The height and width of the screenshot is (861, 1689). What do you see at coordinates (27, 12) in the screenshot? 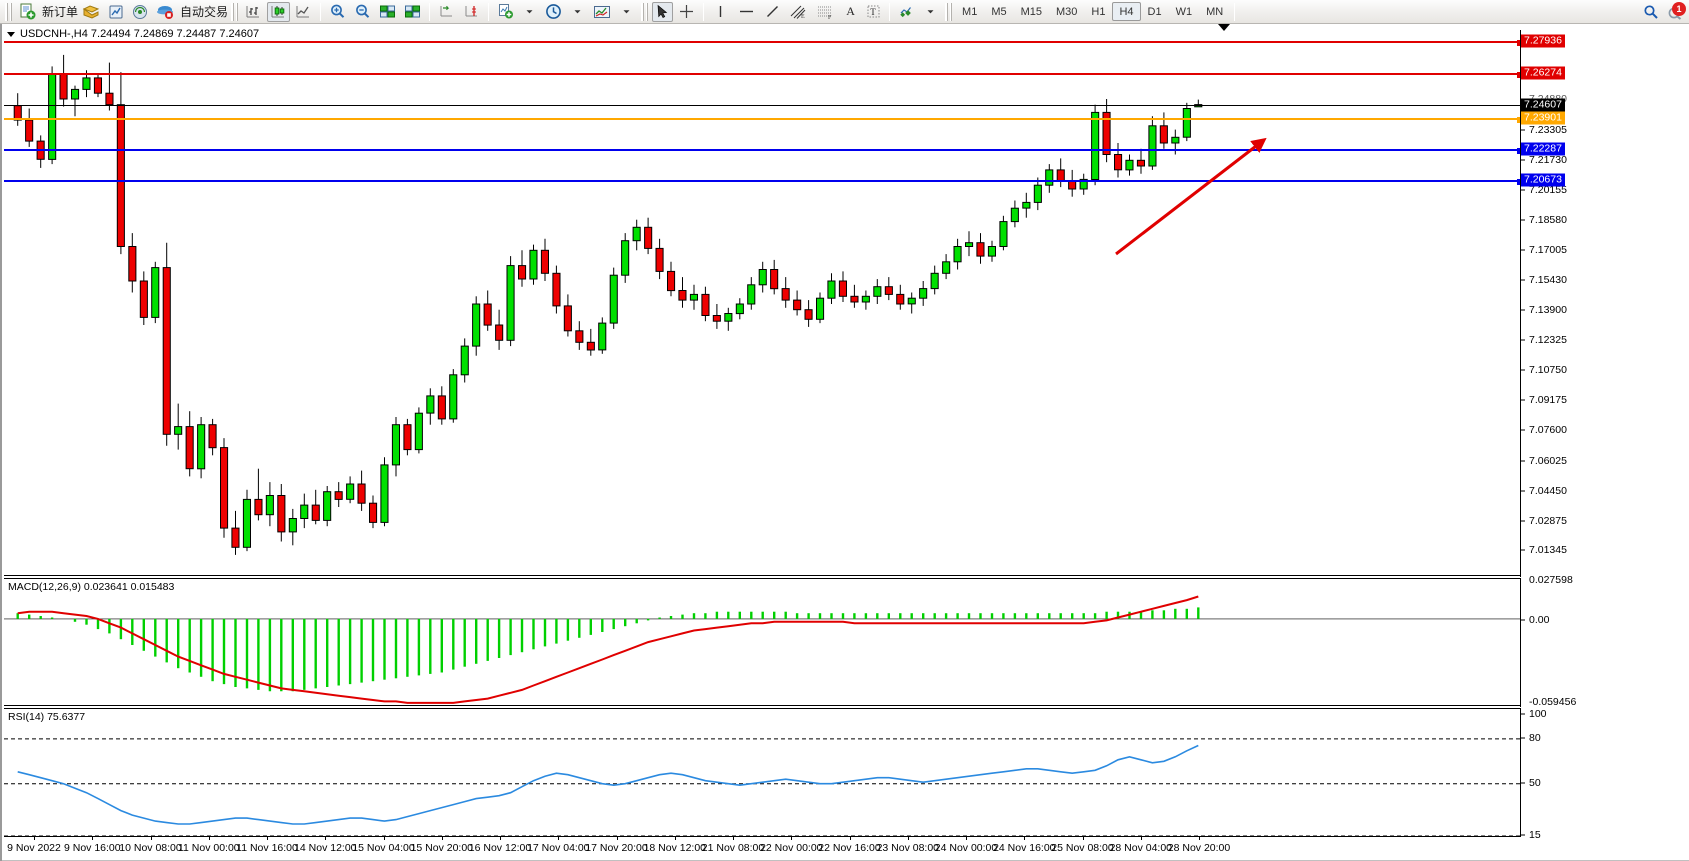
I see `new-order-icon` at bounding box center [27, 12].